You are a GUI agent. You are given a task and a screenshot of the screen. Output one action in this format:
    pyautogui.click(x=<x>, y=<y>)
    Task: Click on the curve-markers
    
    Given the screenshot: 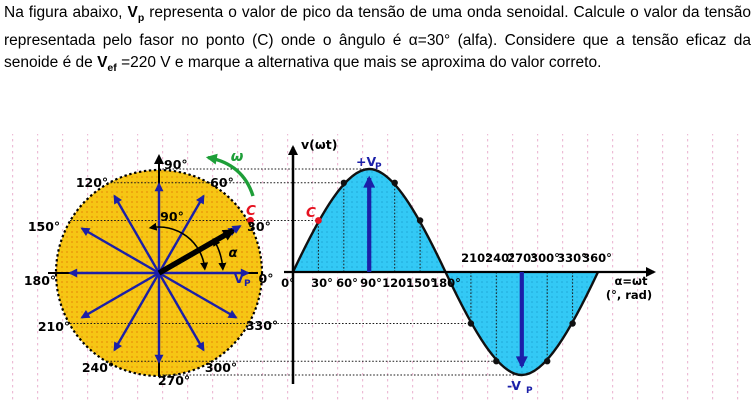 What is the action you would take?
    pyautogui.click(x=458, y=272)
    